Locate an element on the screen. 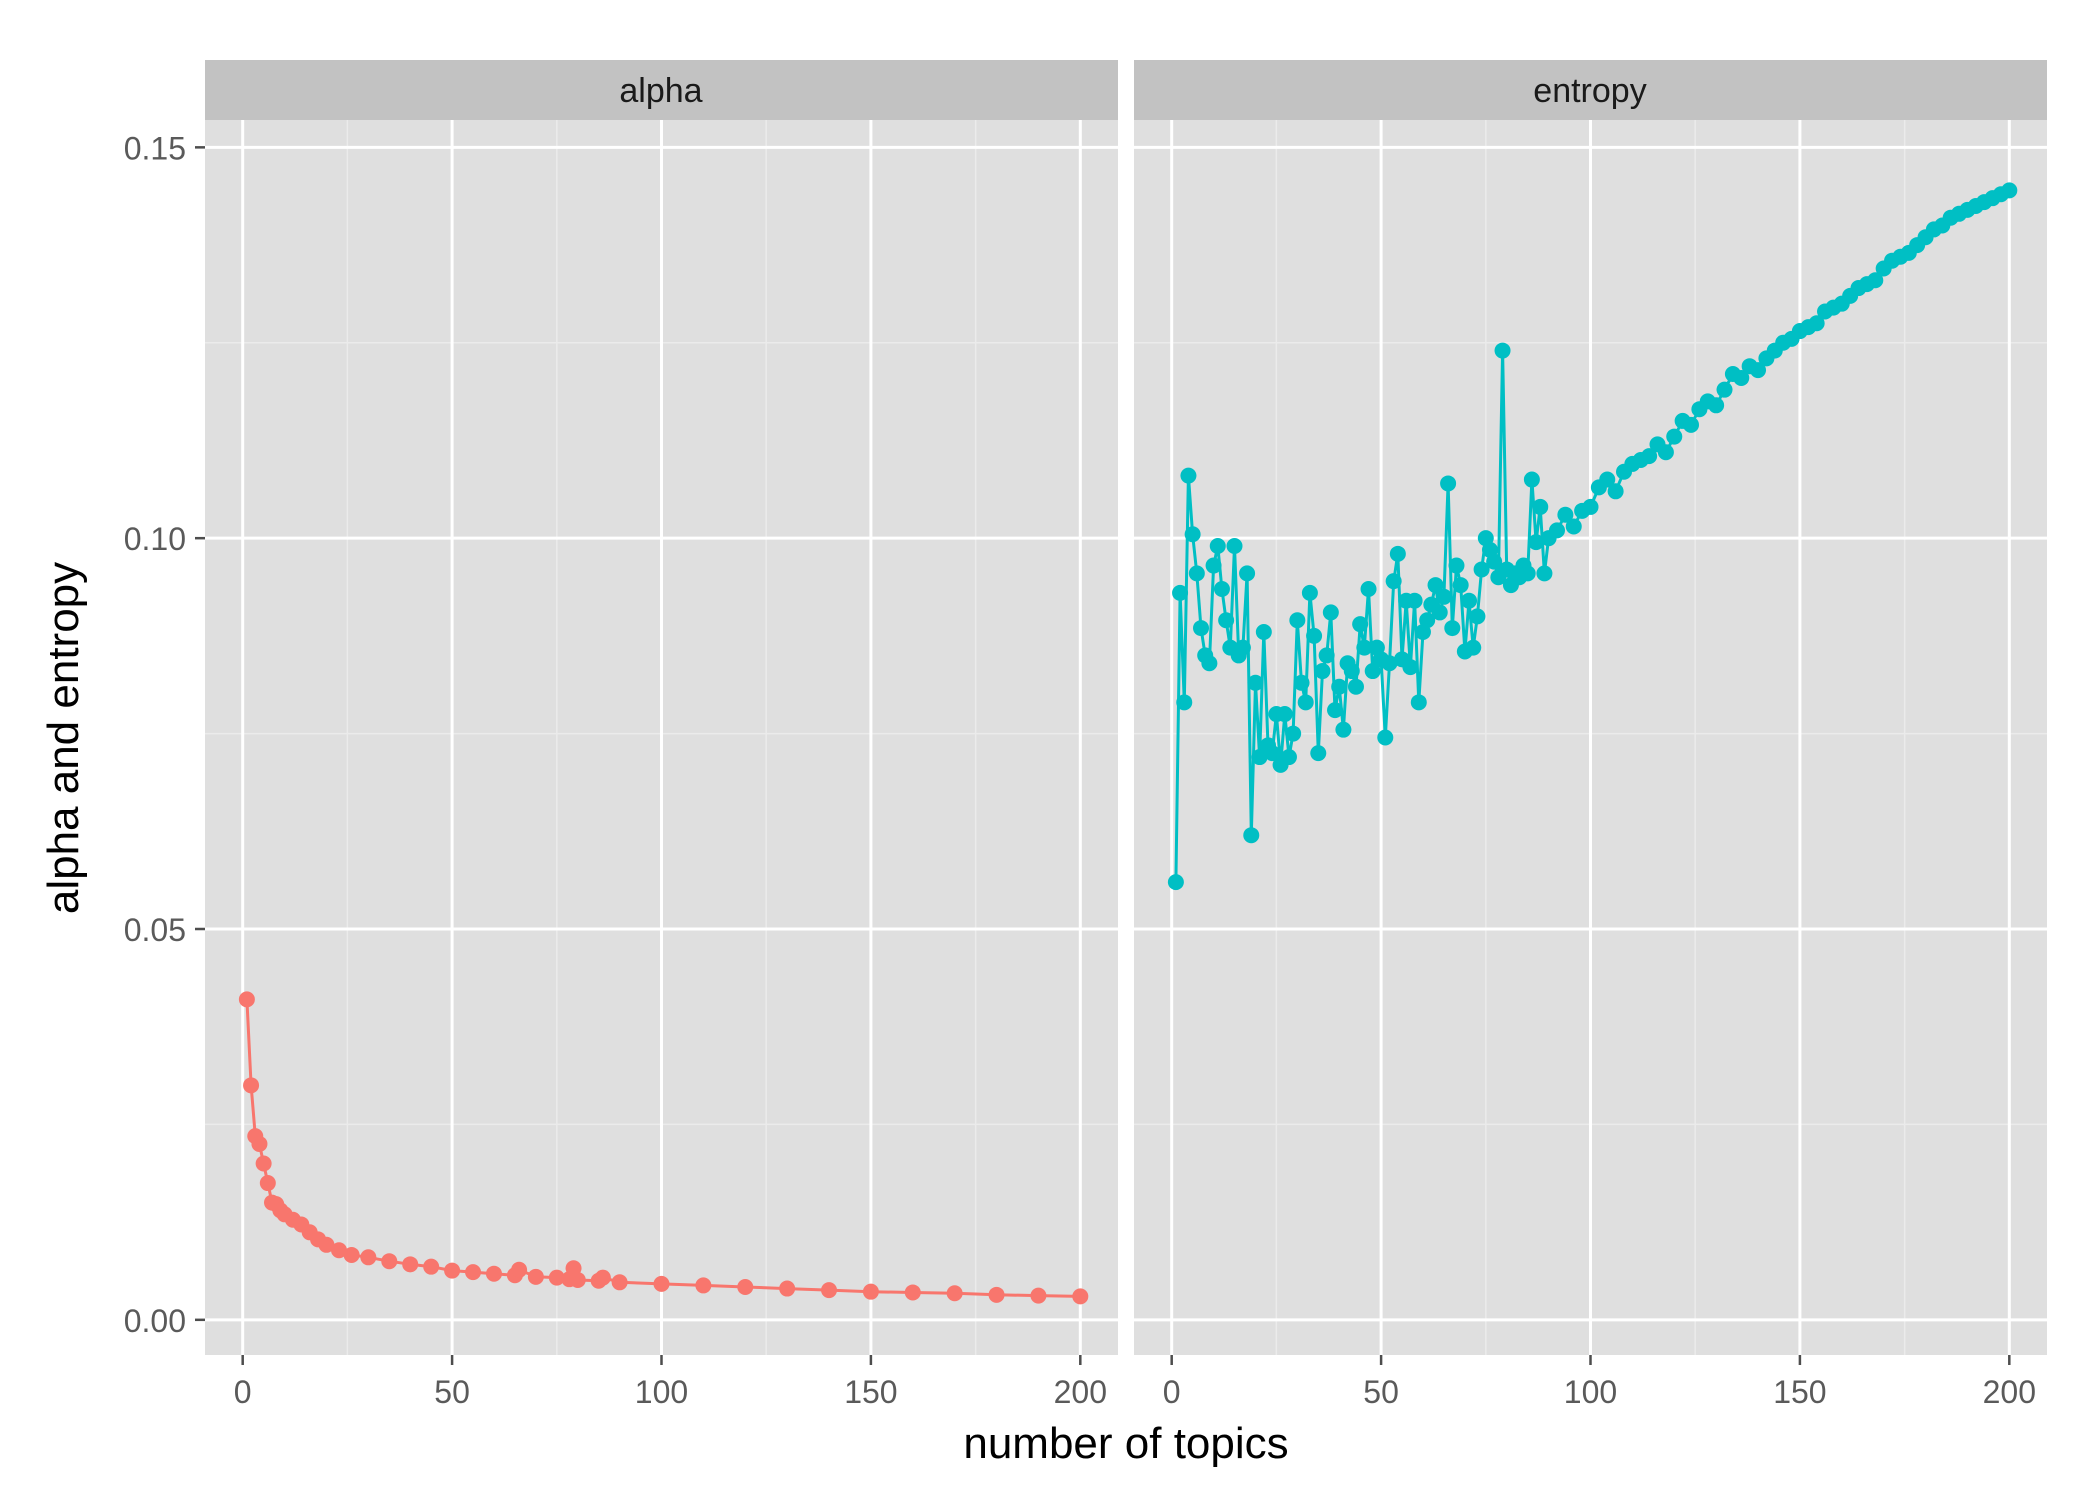 The image size is (2100, 1500). series-alpha is located at coordinates (663, 1148).